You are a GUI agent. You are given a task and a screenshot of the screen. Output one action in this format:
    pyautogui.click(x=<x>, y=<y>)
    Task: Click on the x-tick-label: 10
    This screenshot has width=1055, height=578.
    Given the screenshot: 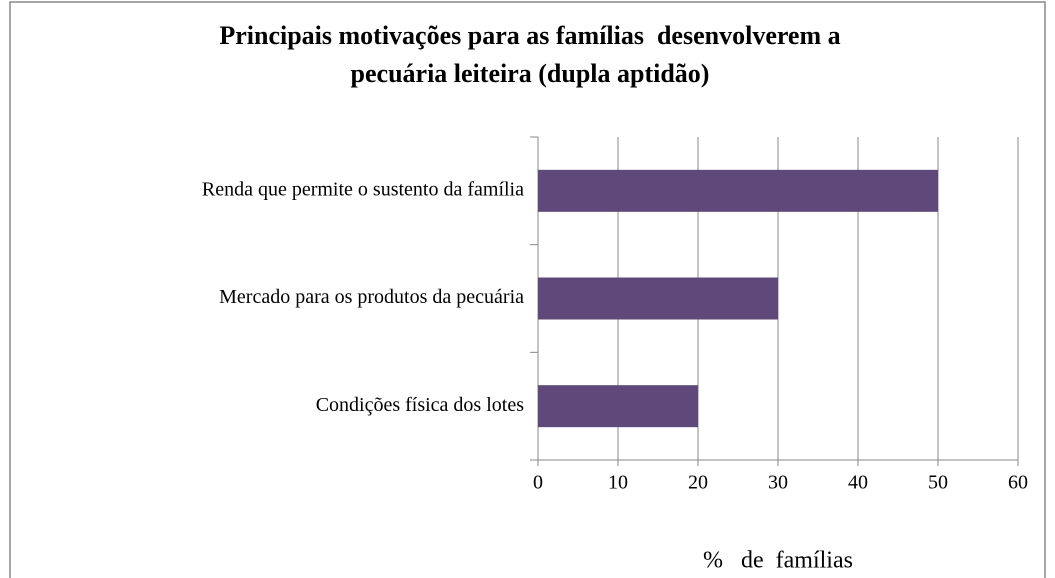 What is the action you would take?
    pyautogui.click(x=618, y=483)
    